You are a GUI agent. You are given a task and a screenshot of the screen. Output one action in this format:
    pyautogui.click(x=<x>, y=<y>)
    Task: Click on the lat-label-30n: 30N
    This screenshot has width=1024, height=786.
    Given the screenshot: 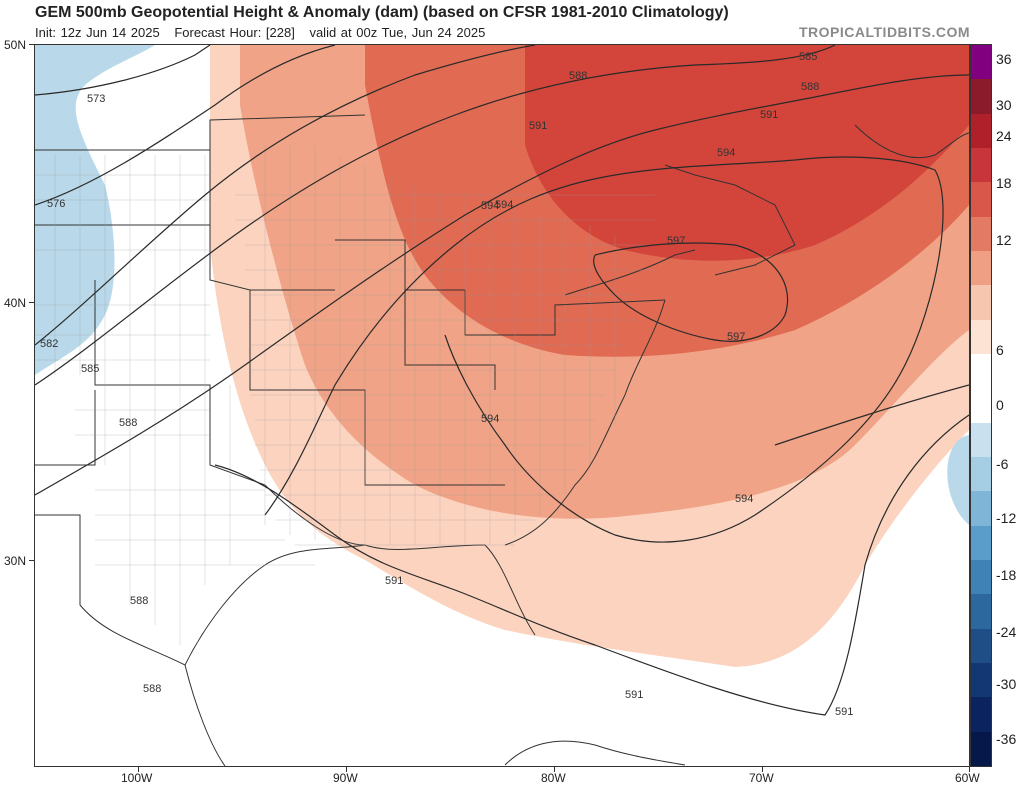 What is the action you would take?
    pyautogui.click(x=15, y=561)
    